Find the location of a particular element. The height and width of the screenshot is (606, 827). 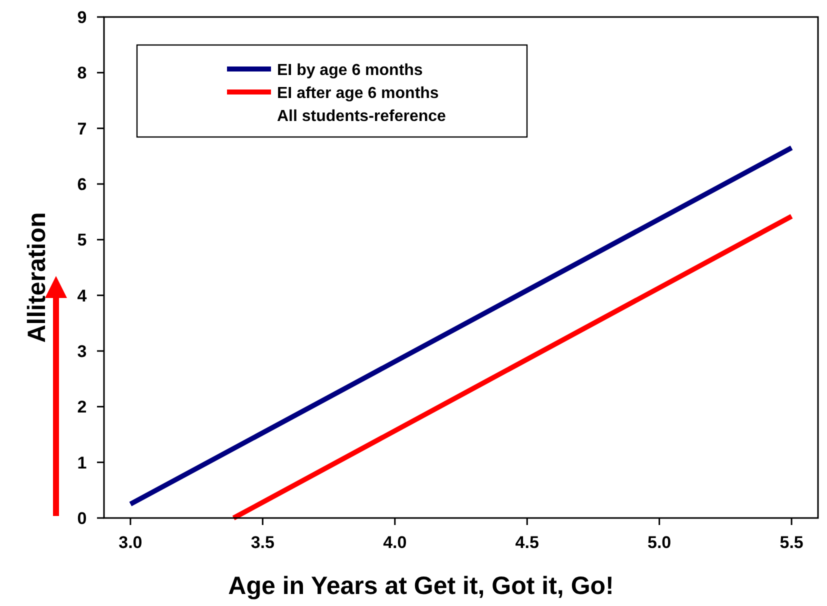

x-tick-label: 4.5 is located at coordinates (527, 542).